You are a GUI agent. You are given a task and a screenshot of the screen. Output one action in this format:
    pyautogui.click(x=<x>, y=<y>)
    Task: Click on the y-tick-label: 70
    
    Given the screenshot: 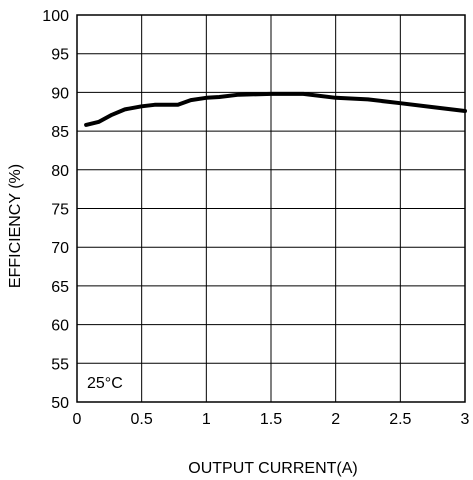 What is the action you would take?
    pyautogui.click(x=60, y=248)
    